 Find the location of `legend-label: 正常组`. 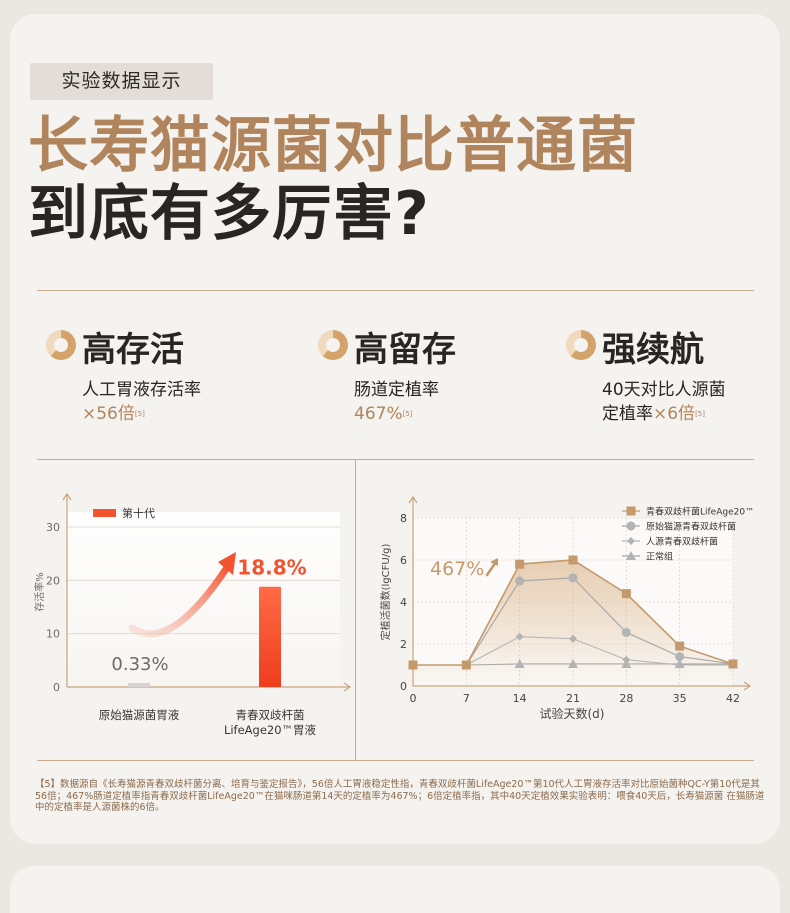

legend-label: 正常组 is located at coordinates (659, 557).